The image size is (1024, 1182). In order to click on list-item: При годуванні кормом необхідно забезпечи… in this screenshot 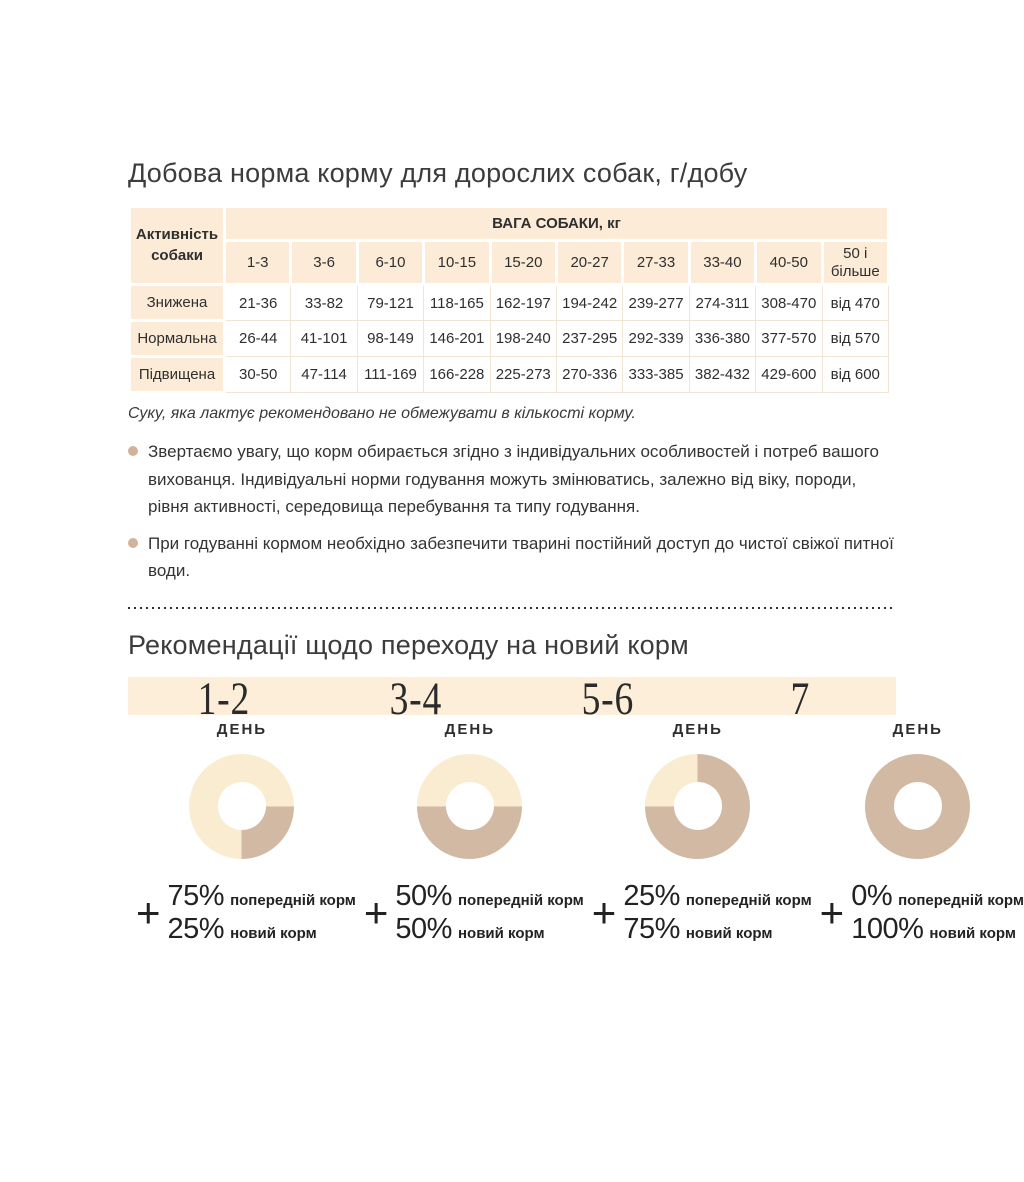, I will do `click(512, 557)`.